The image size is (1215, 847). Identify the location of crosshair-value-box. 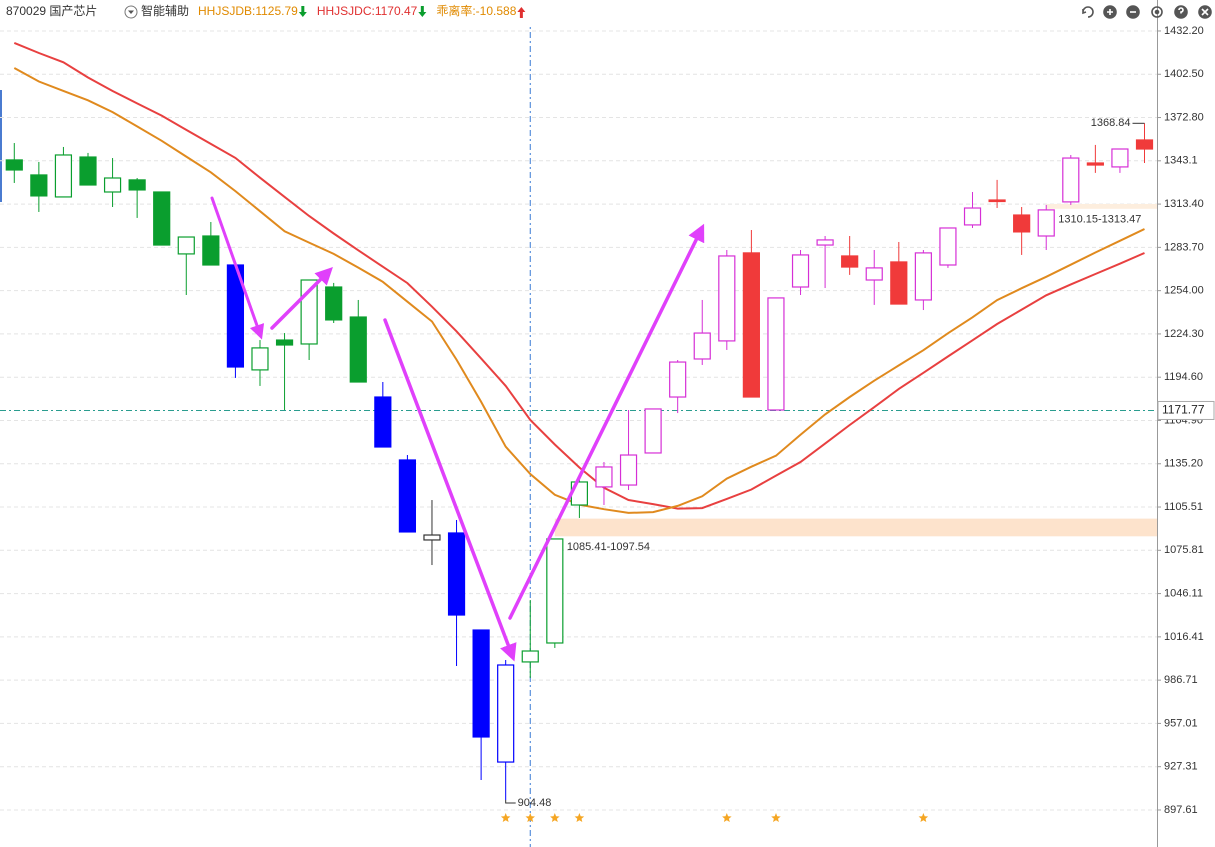
(1186, 410).